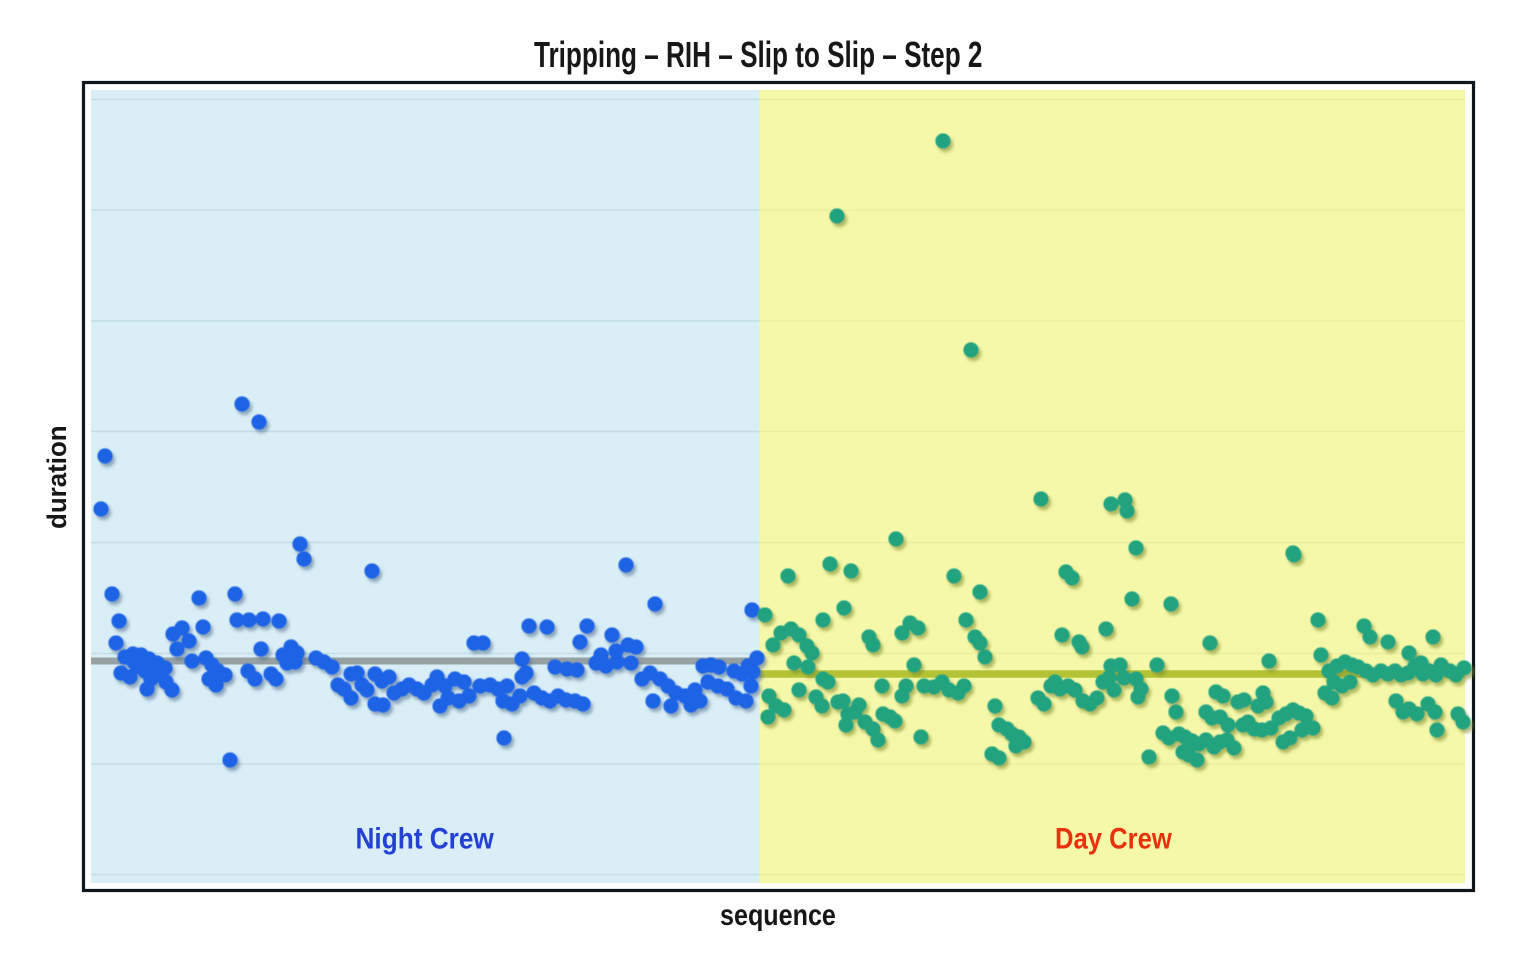  I want to click on svg-text:Tripping – RIH – Slip to Slip: Tripping – RIH – Slip to Slip – Step 2, so click(758, 55).